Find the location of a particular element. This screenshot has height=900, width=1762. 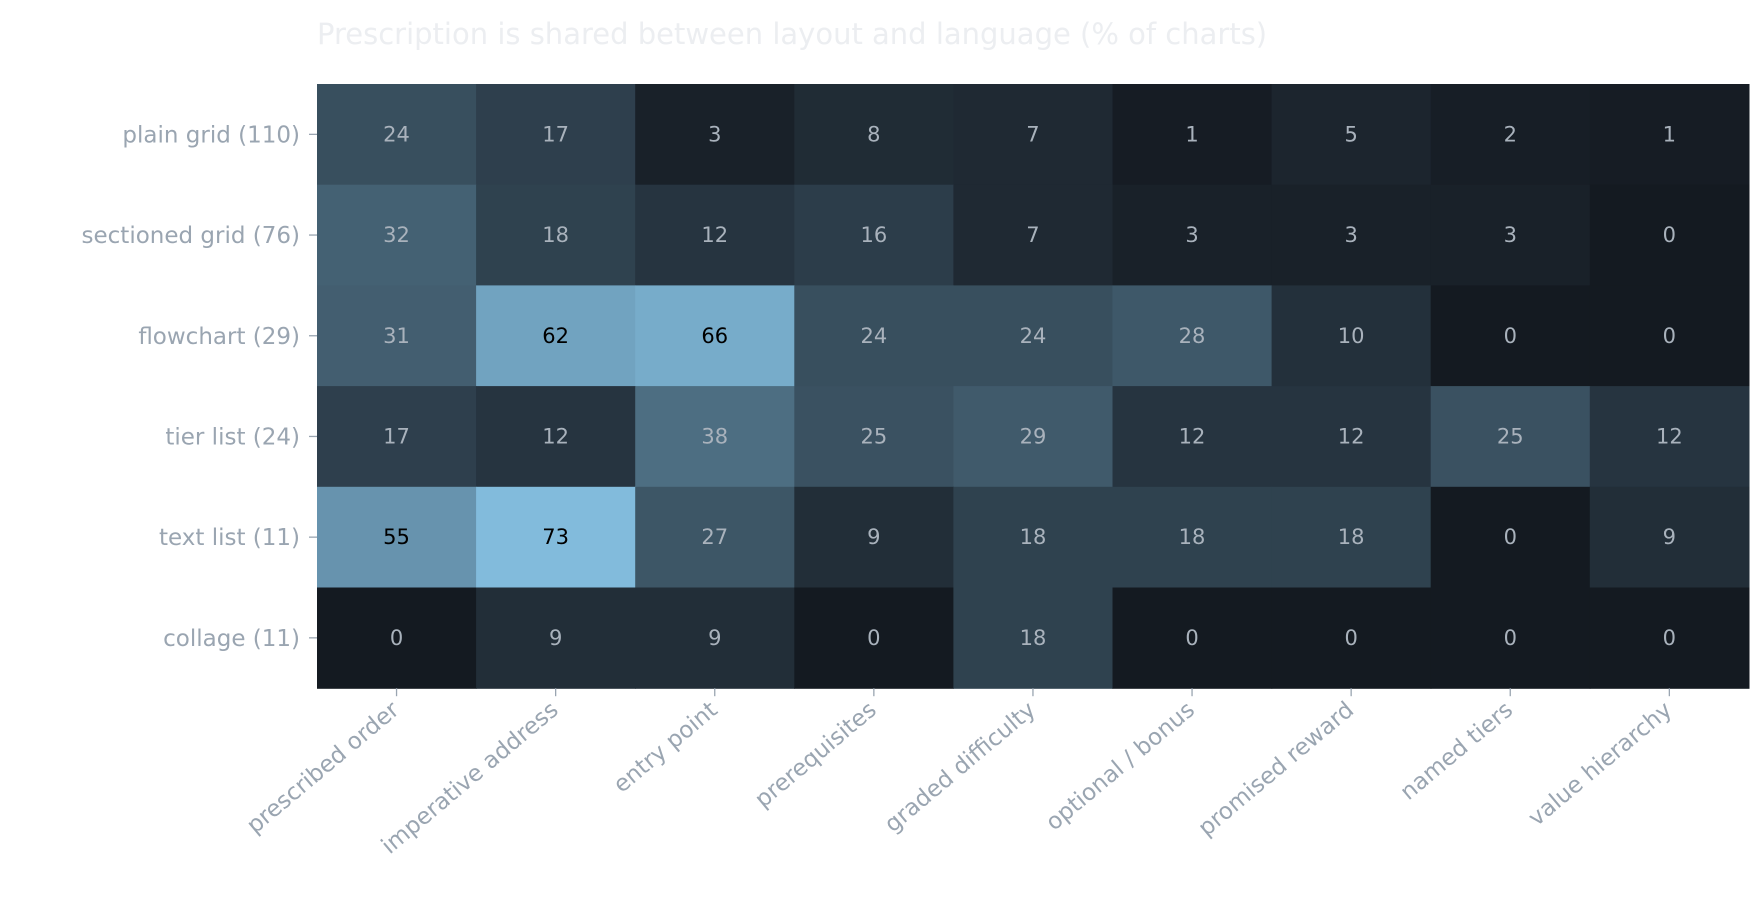

row-label: collage (11) is located at coordinates (231, 639).